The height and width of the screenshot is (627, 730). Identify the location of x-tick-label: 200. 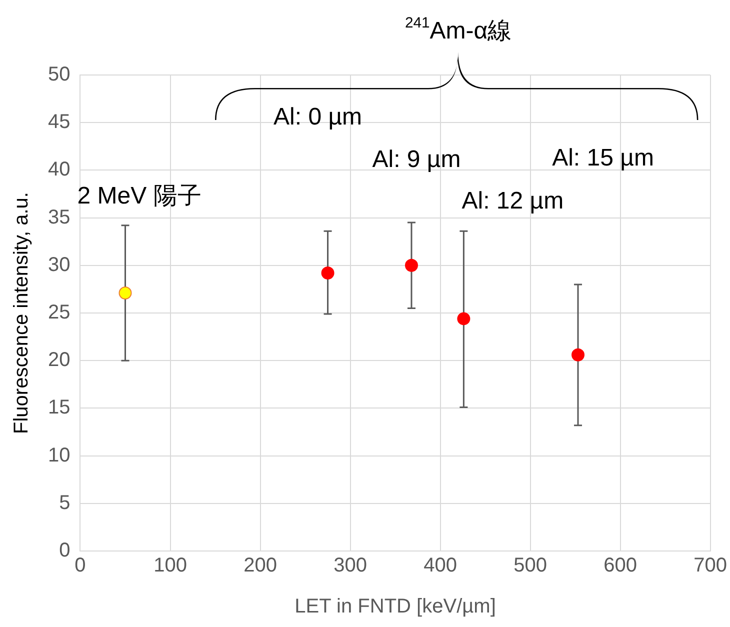
(260, 565).